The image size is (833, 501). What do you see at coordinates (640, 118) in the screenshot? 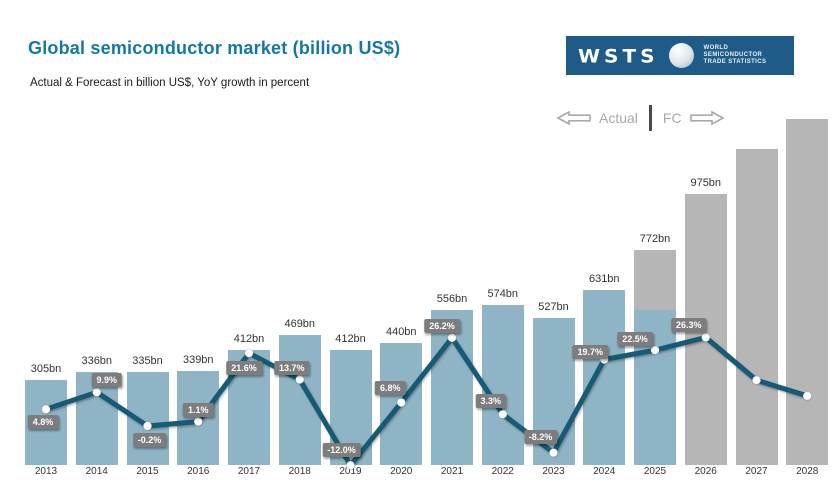
I see `actual-fc-legend: Actual FC` at bounding box center [640, 118].